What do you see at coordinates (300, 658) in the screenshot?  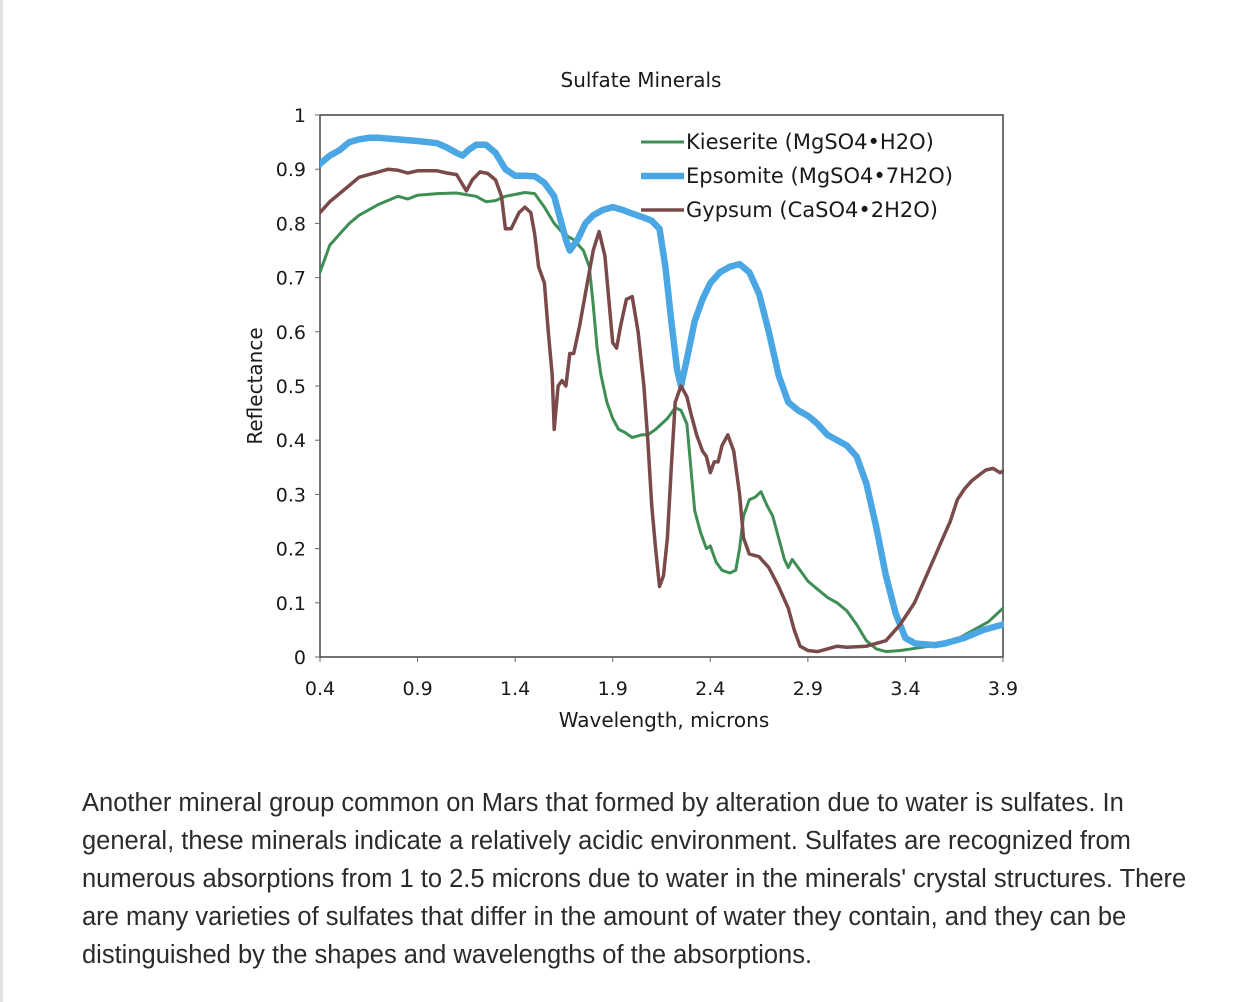 I see `y-tick-label: 0` at bounding box center [300, 658].